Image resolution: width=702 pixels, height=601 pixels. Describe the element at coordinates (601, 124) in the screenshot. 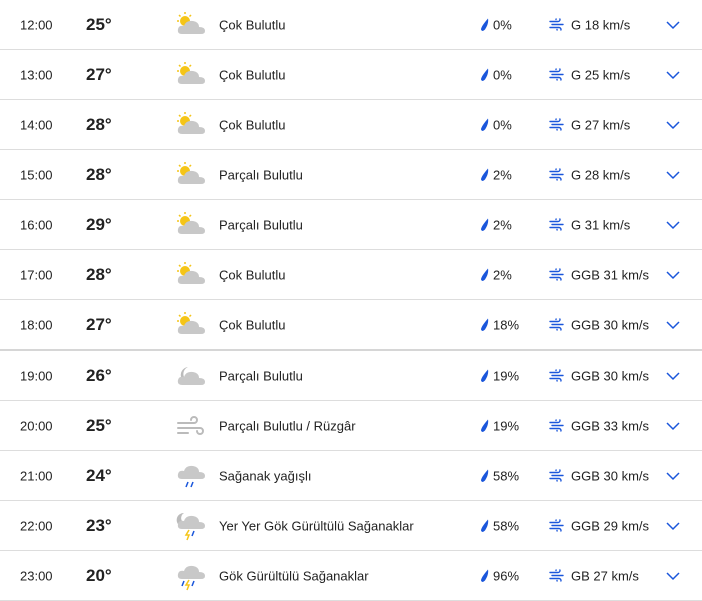

I see `wind-value: G 27 km/s` at that location.